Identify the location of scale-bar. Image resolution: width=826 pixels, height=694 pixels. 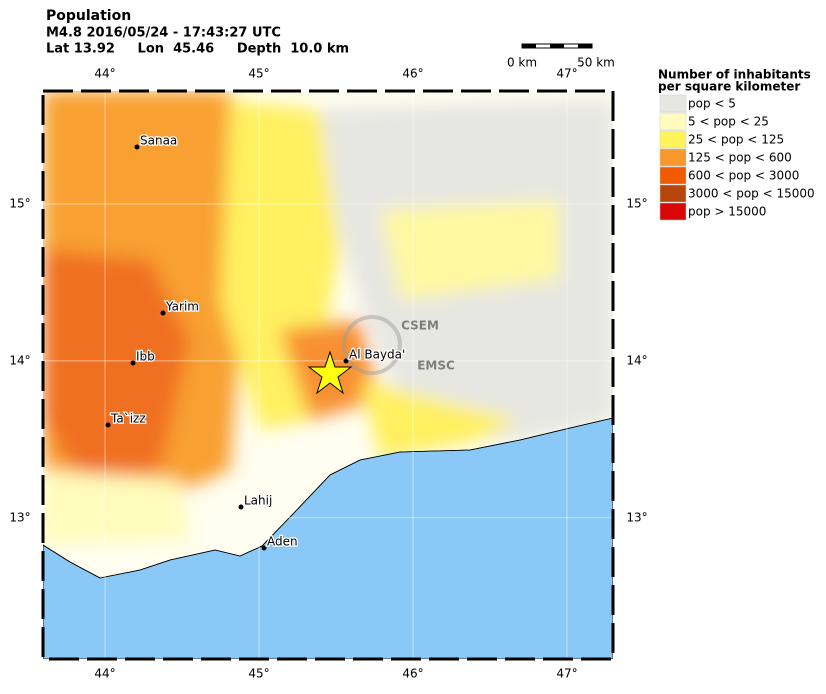
(557, 46).